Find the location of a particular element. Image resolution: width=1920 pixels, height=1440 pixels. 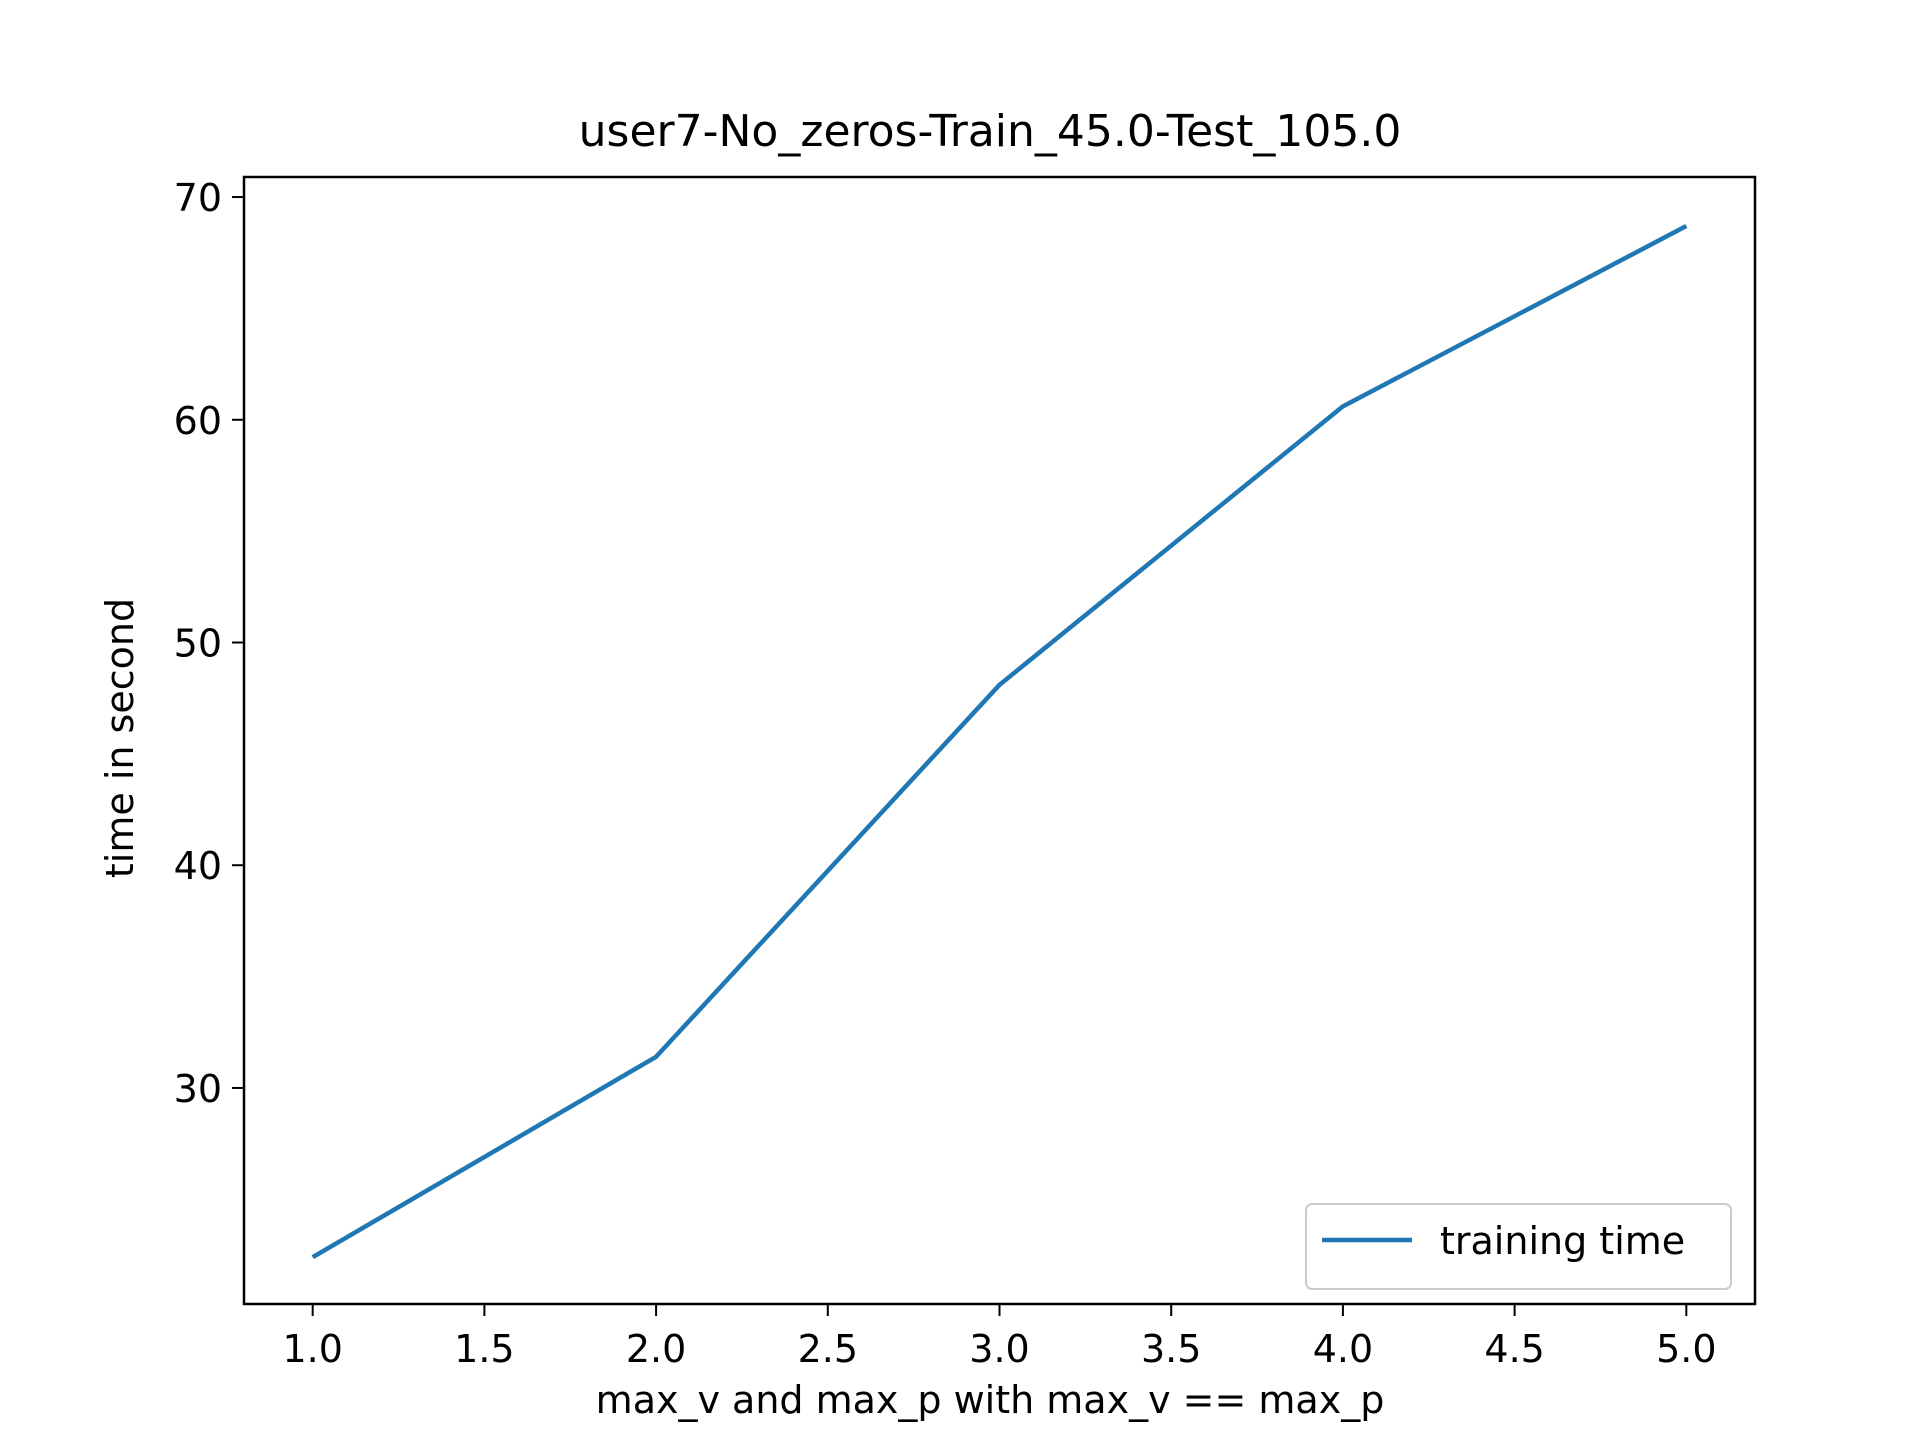

y-tick-label: 60 is located at coordinates (198, 421).